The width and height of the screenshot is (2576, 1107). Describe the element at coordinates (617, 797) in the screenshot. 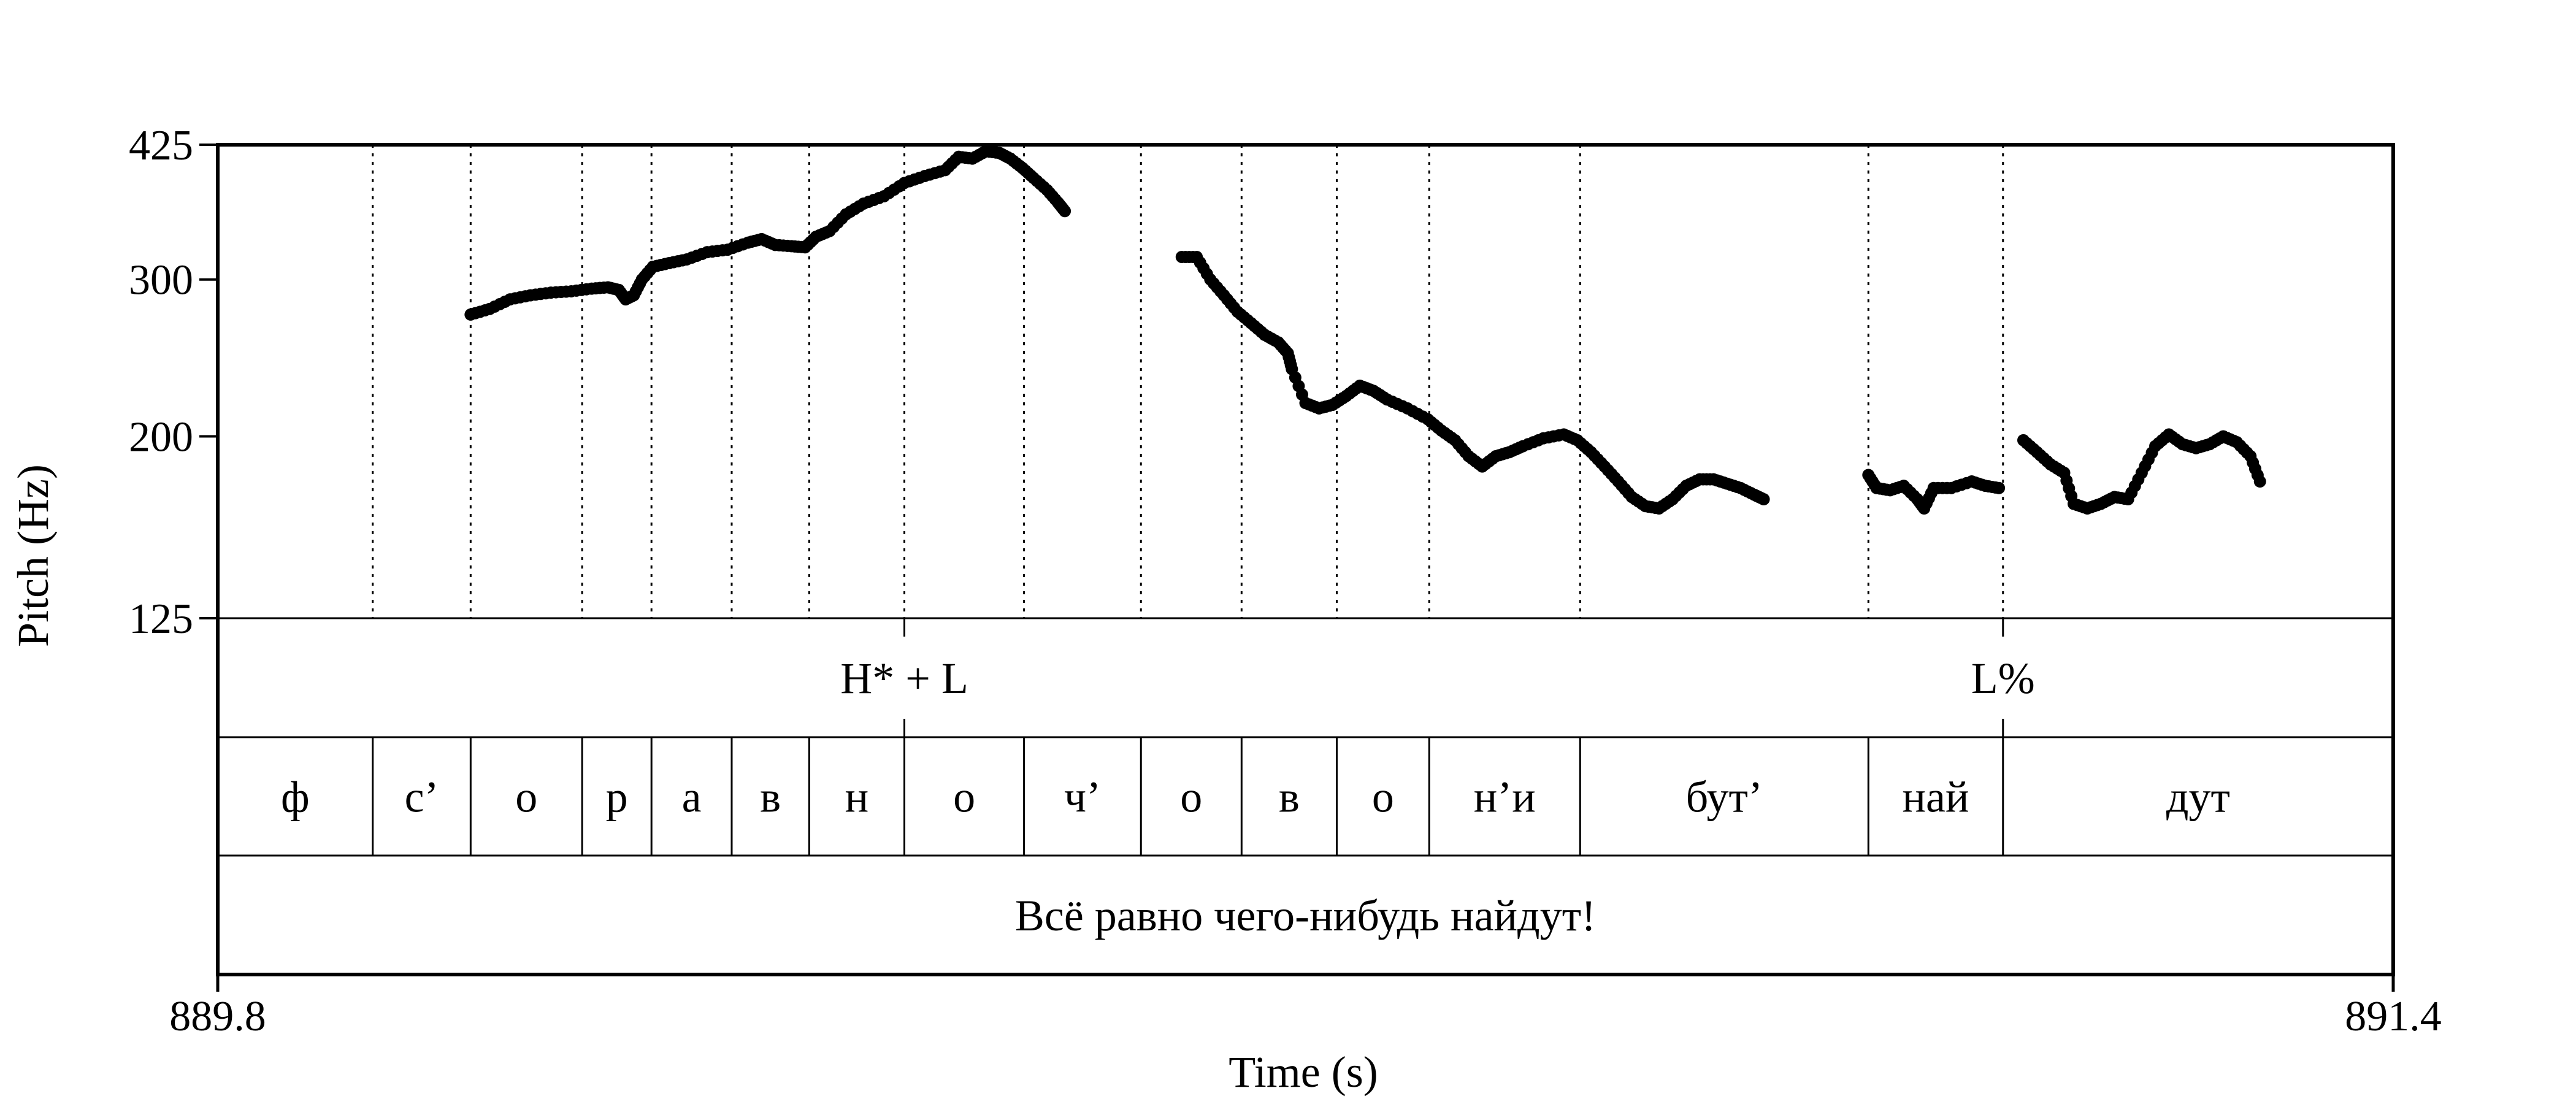

I see `segment-label: р` at that location.